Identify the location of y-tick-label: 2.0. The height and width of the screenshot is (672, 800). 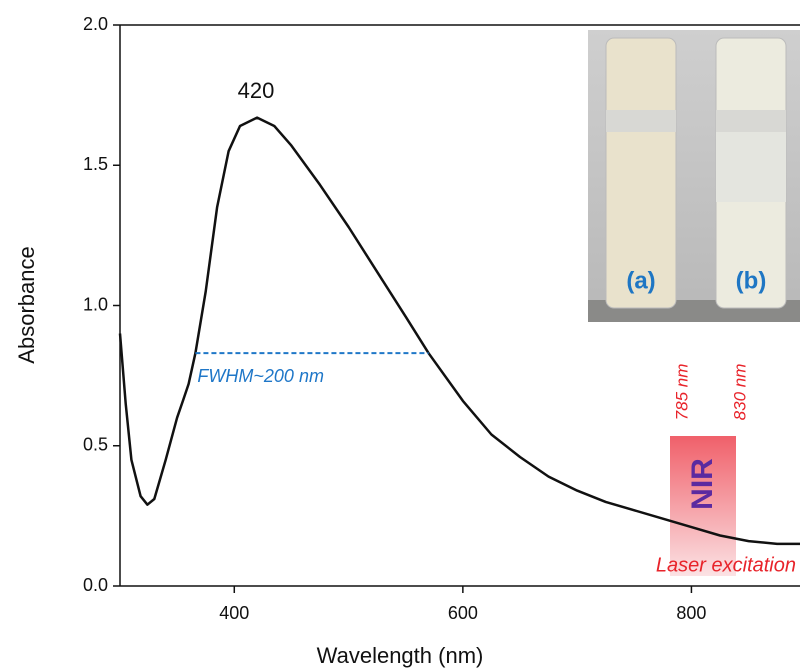
(95, 24).